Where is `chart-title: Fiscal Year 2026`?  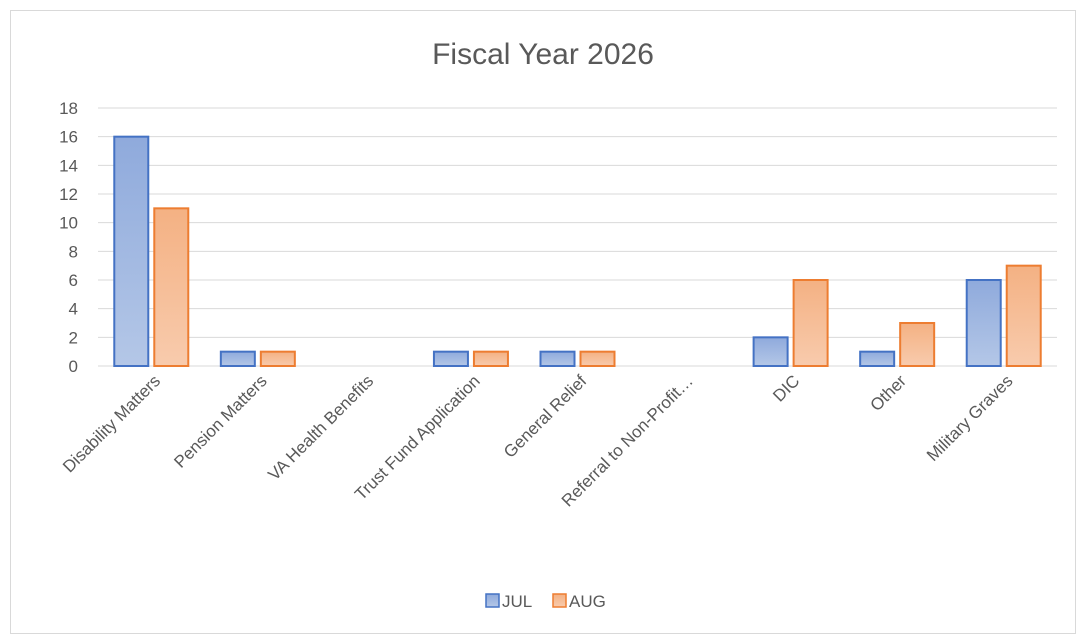 chart-title: Fiscal Year 2026 is located at coordinates (543, 54).